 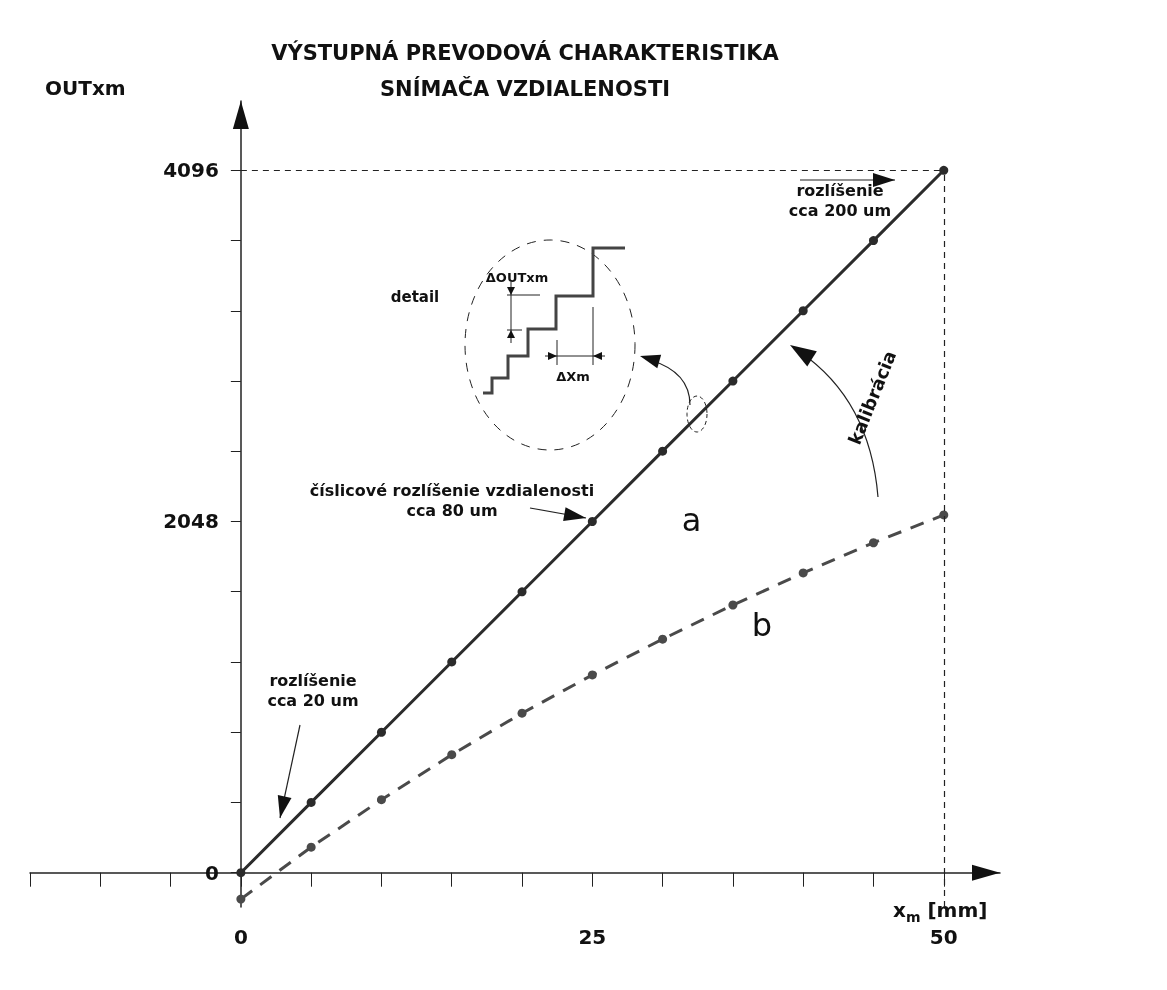 What do you see at coordinates (525, 70) in the screenshot?
I see `chart-title: VÝSTUPNÁ PREVODOVÁ CHARAKTERISTIKA SNÍMAČA VZDIALENOSTI` at bounding box center [525, 70].